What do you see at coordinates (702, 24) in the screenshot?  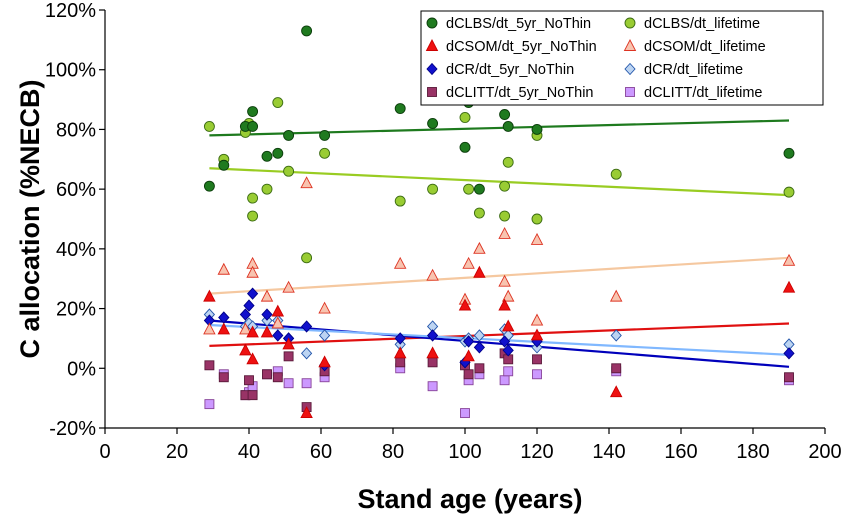 I see `legend-label: dCLBS/dt_lifetime` at bounding box center [702, 24].